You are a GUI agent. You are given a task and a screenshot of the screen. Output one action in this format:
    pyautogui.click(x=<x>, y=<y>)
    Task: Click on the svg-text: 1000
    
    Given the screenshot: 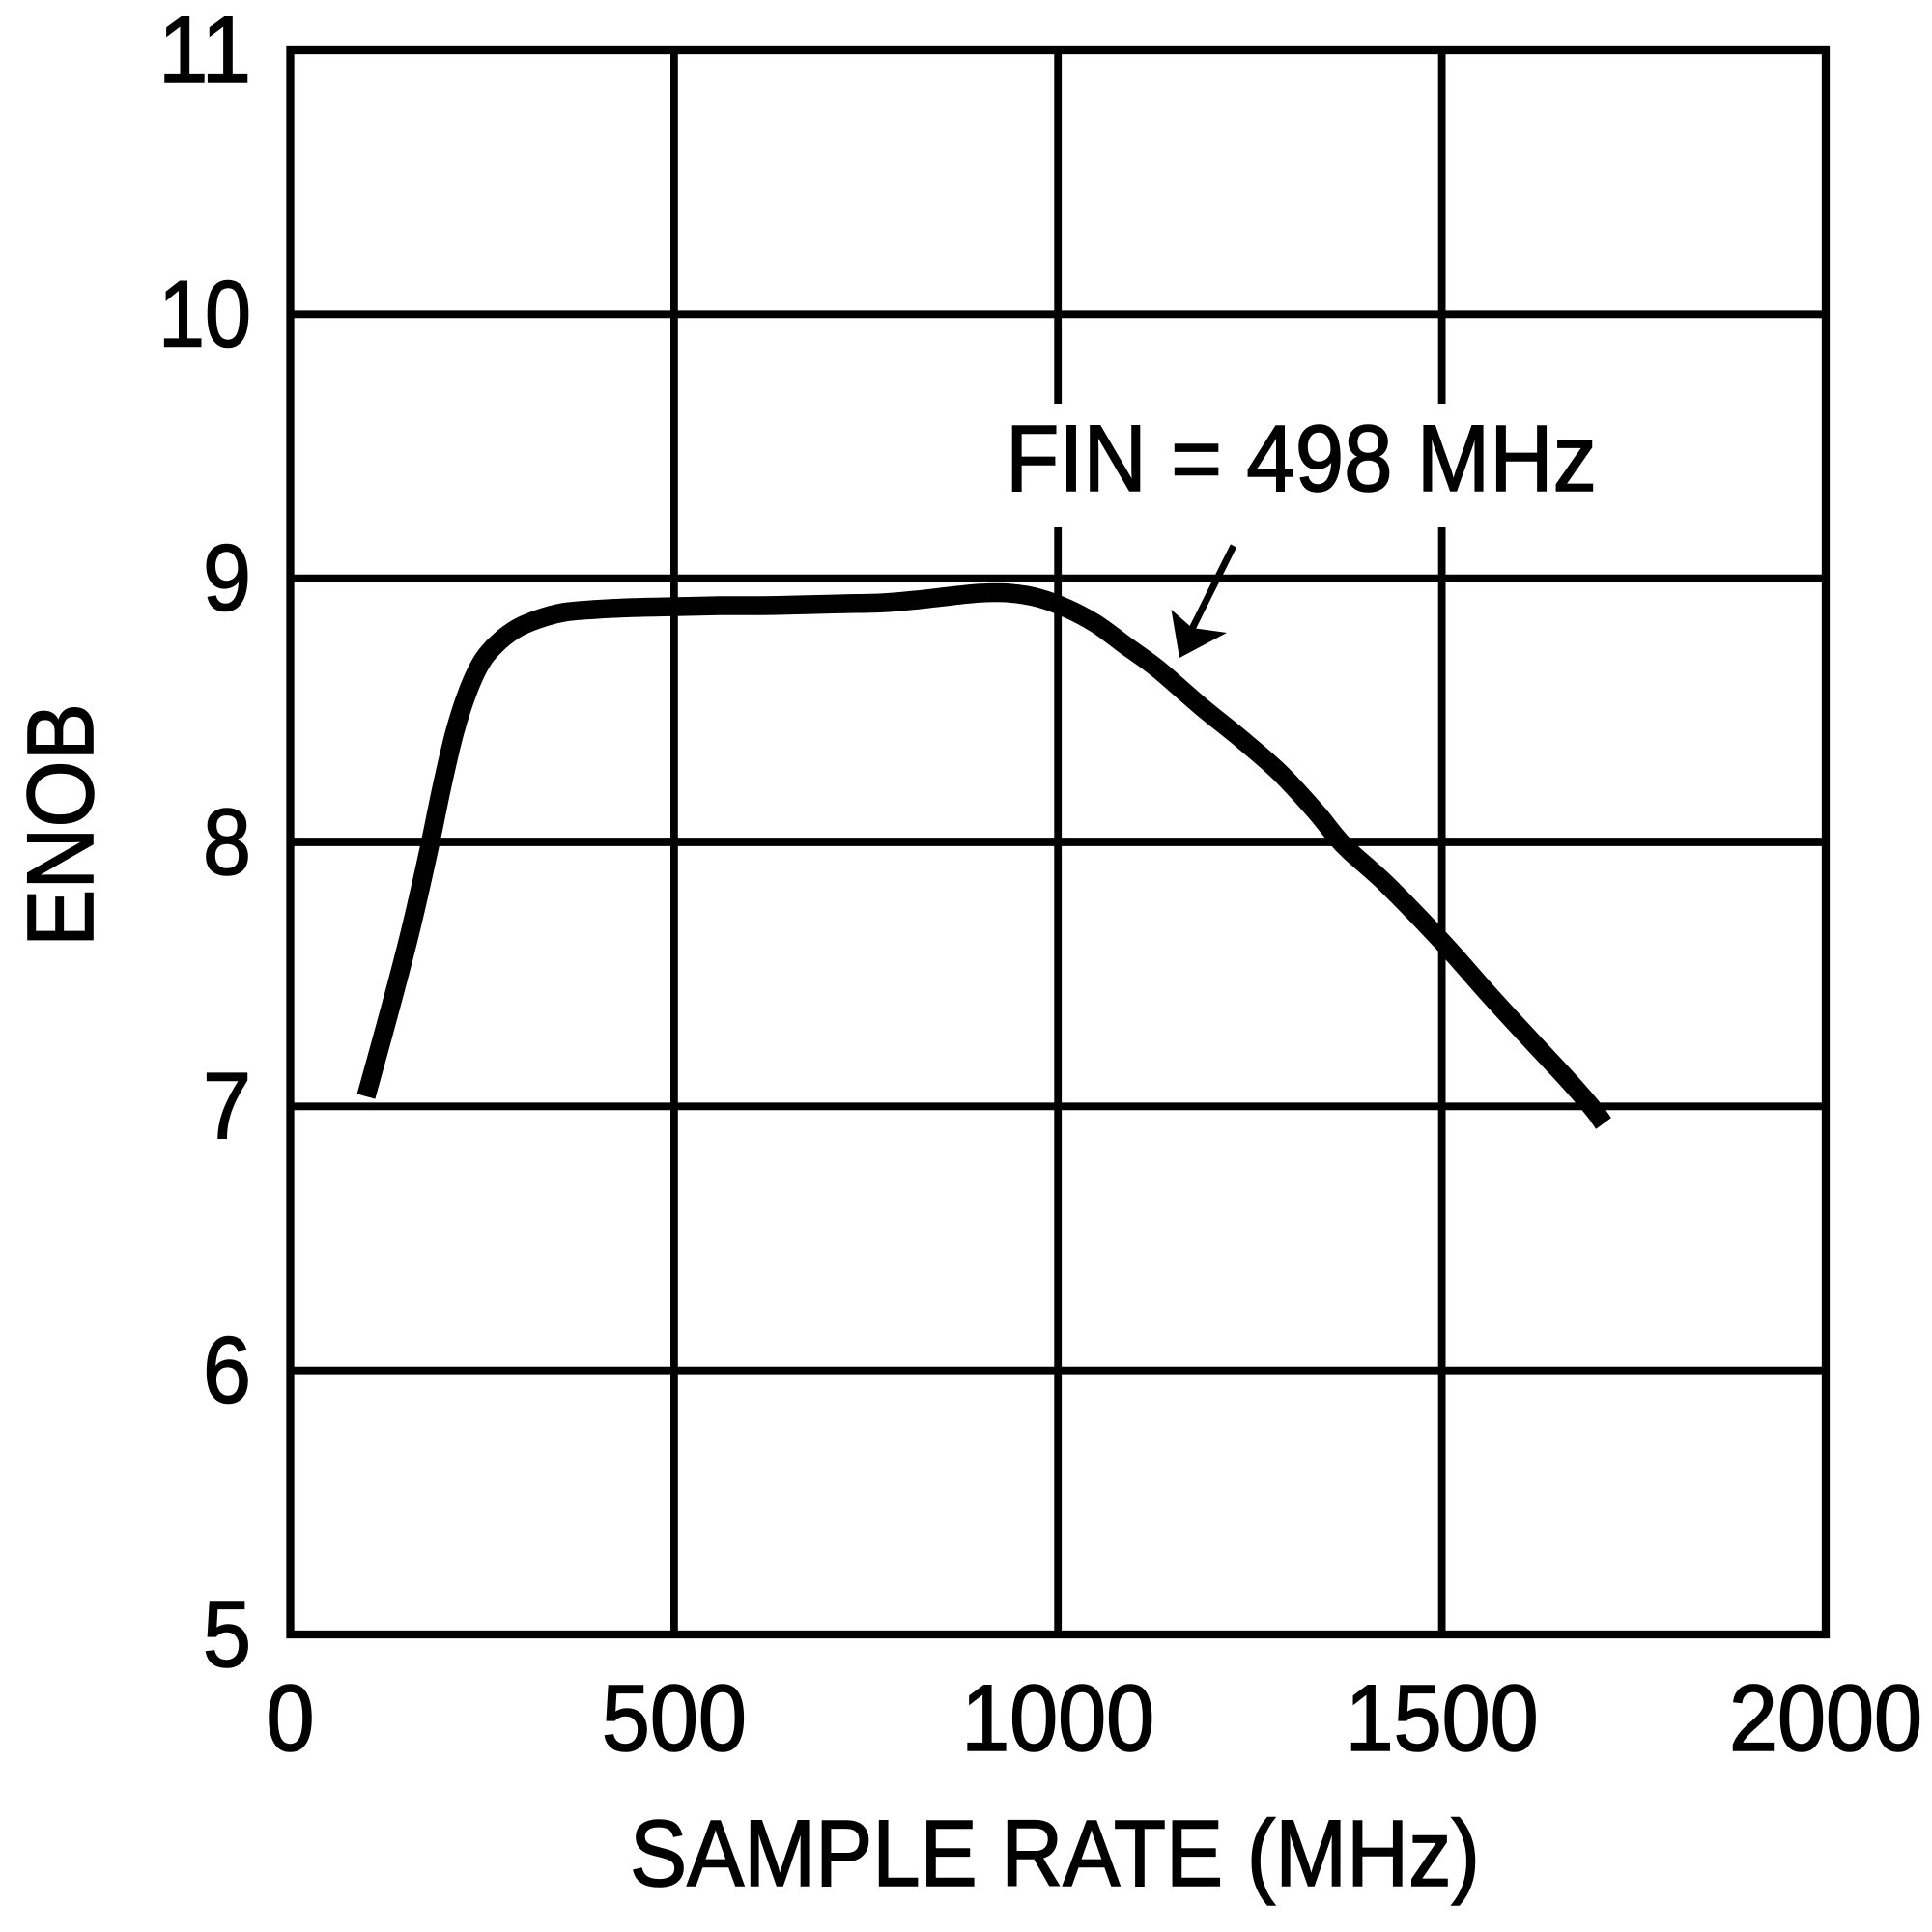 What is the action you would take?
    pyautogui.click(x=1057, y=1718)
    